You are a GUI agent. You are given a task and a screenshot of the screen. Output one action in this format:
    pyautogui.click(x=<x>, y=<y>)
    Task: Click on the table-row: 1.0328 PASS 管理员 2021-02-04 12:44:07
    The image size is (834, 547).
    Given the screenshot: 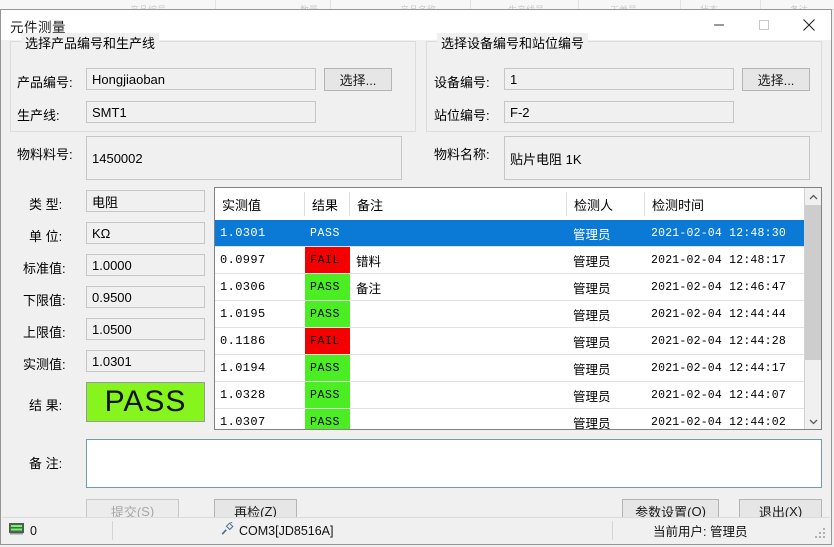 What is the action you would take?
    pyautogui.click(x=518, y=395)
    